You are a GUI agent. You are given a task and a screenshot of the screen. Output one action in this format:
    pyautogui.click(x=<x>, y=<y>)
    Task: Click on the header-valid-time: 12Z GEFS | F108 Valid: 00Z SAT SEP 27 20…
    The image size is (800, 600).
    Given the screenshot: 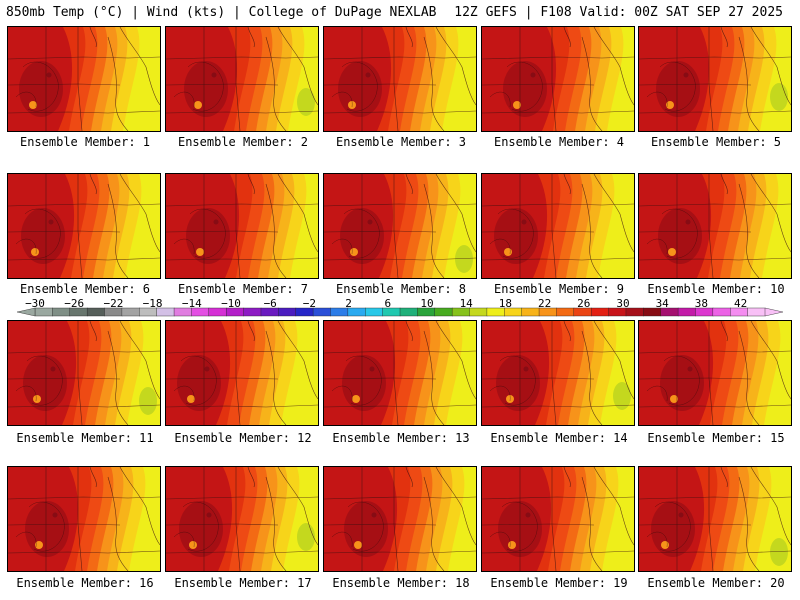 What is the action you would take?
    pyautogui.click(x=618, y=12)
    